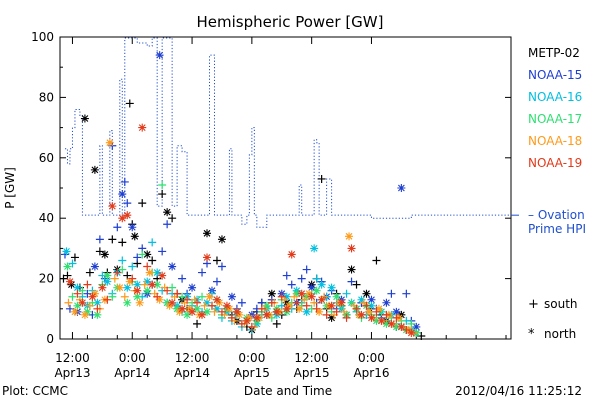 The width and height of the screenshot is (600, 400). Describe the element at coordinates (531, 334) in the screenshot. I see `legend-symbol-glyph: *` at that location.